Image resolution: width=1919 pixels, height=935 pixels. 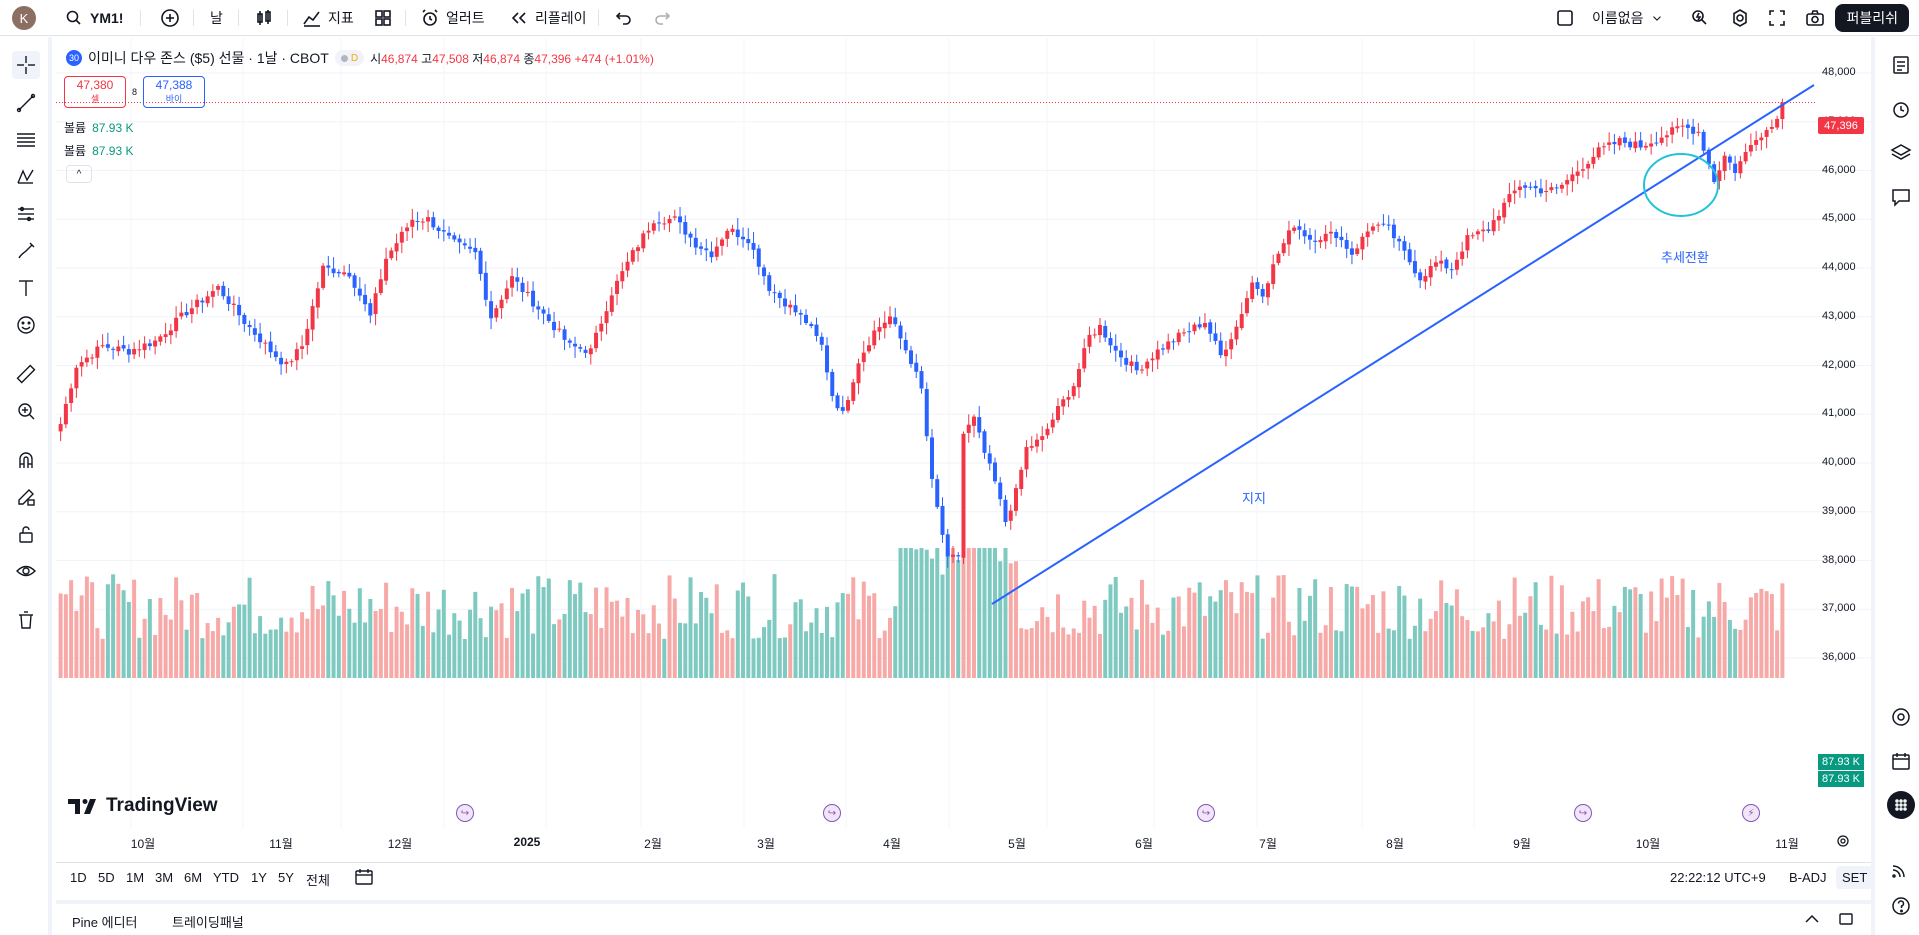 What do you see at coordinates (548, 18) in the screenshot?
I see `replay-button: 리플레이` at bounding box center [548, 18].